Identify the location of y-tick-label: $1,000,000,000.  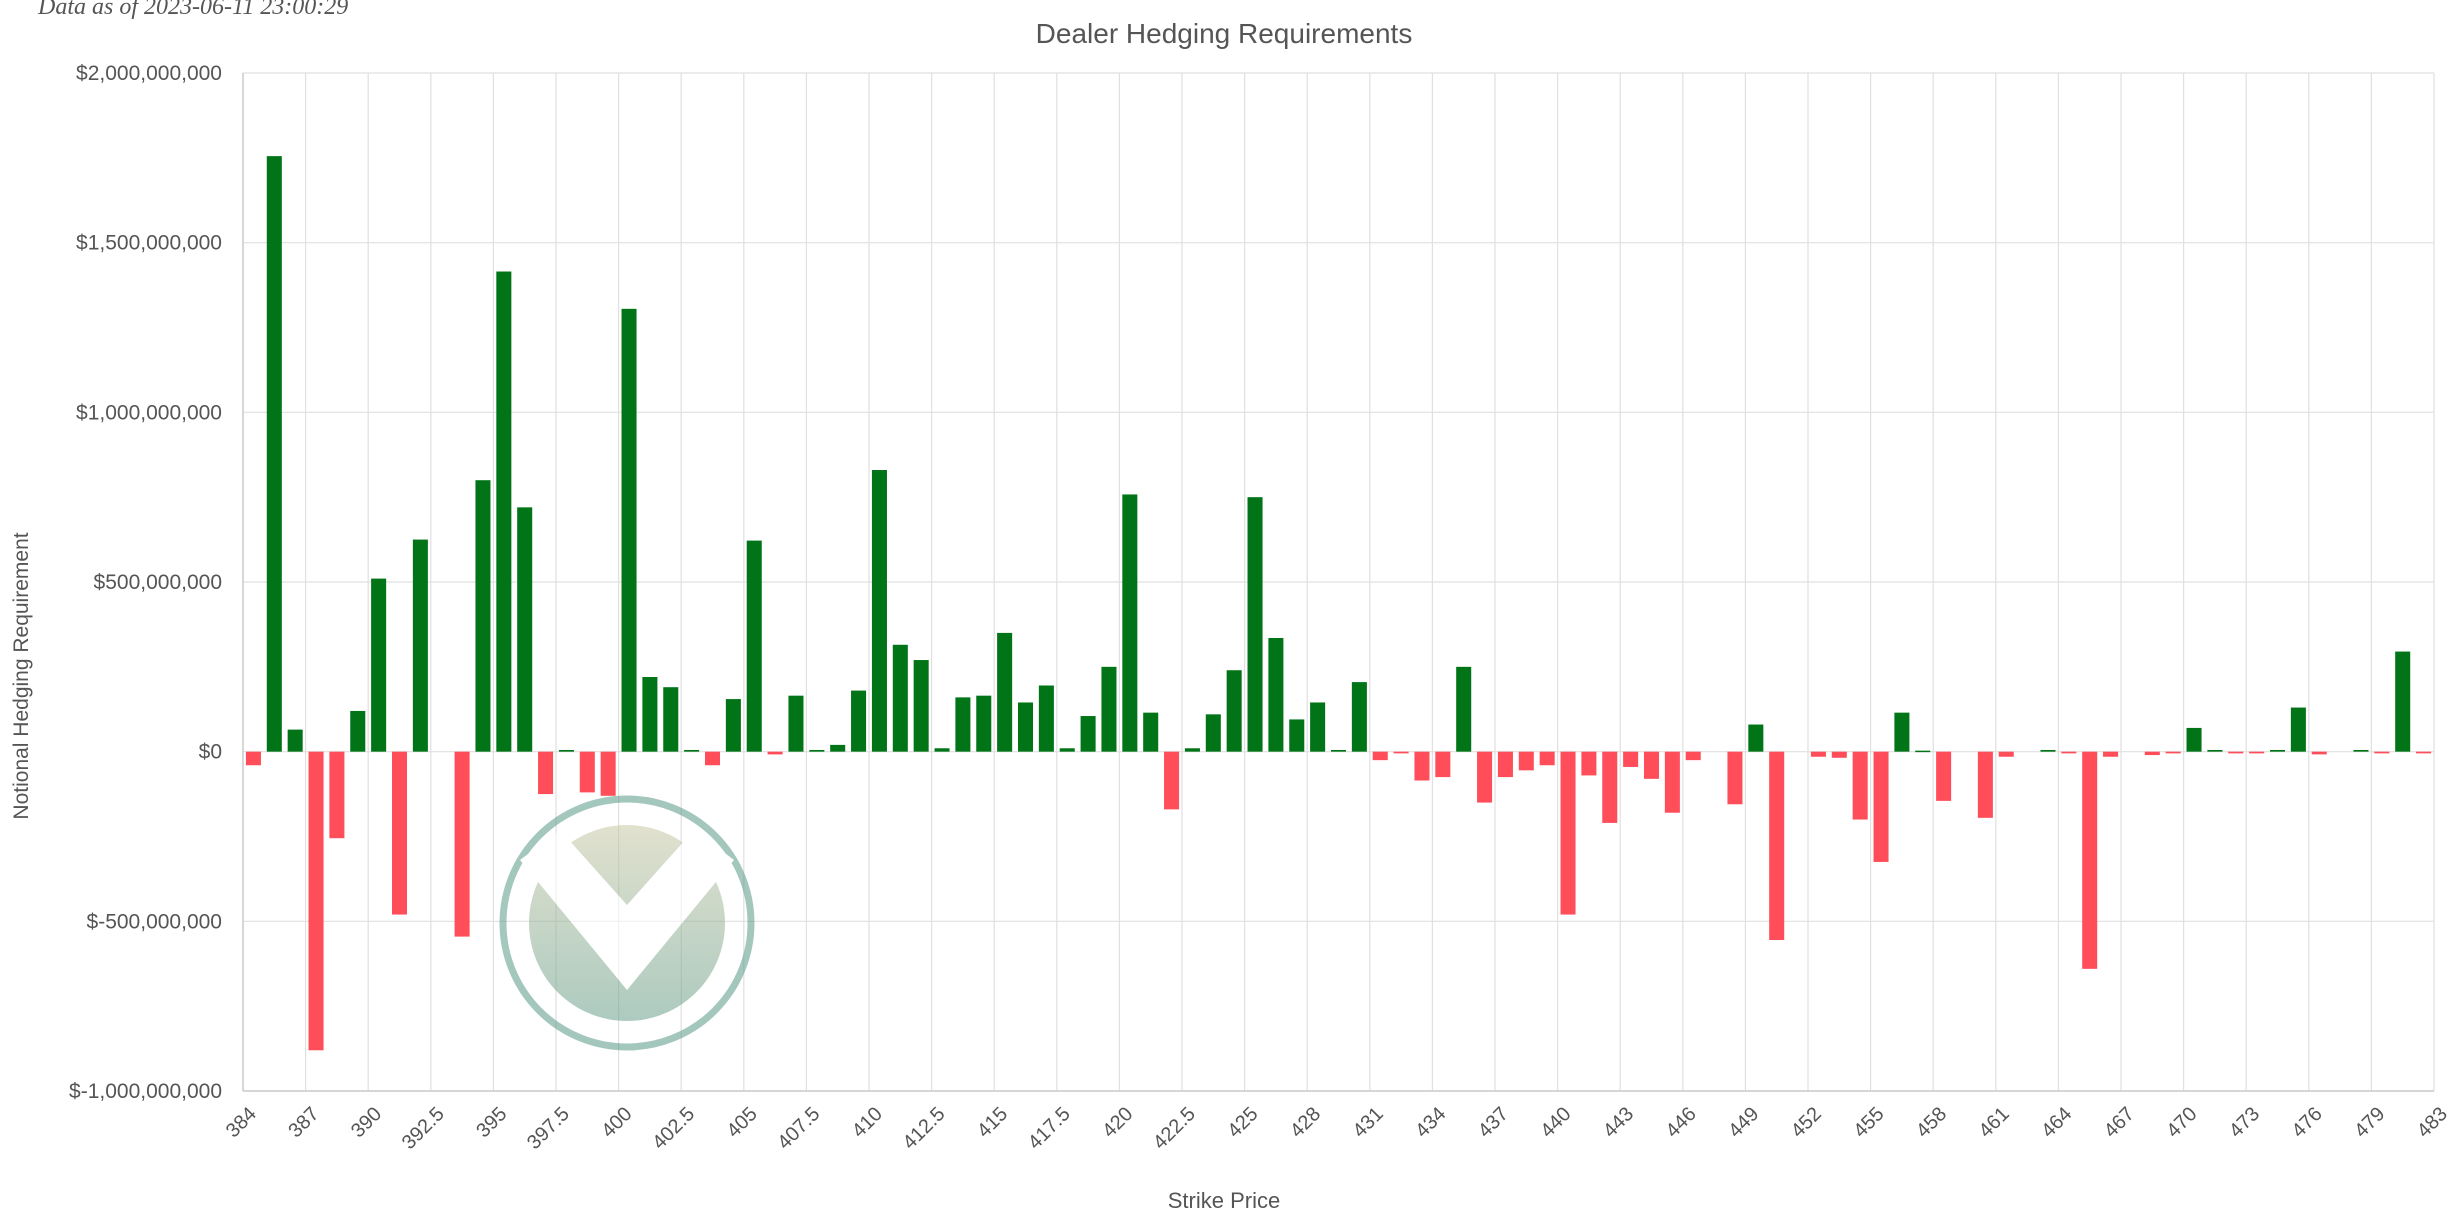
(149, 412).